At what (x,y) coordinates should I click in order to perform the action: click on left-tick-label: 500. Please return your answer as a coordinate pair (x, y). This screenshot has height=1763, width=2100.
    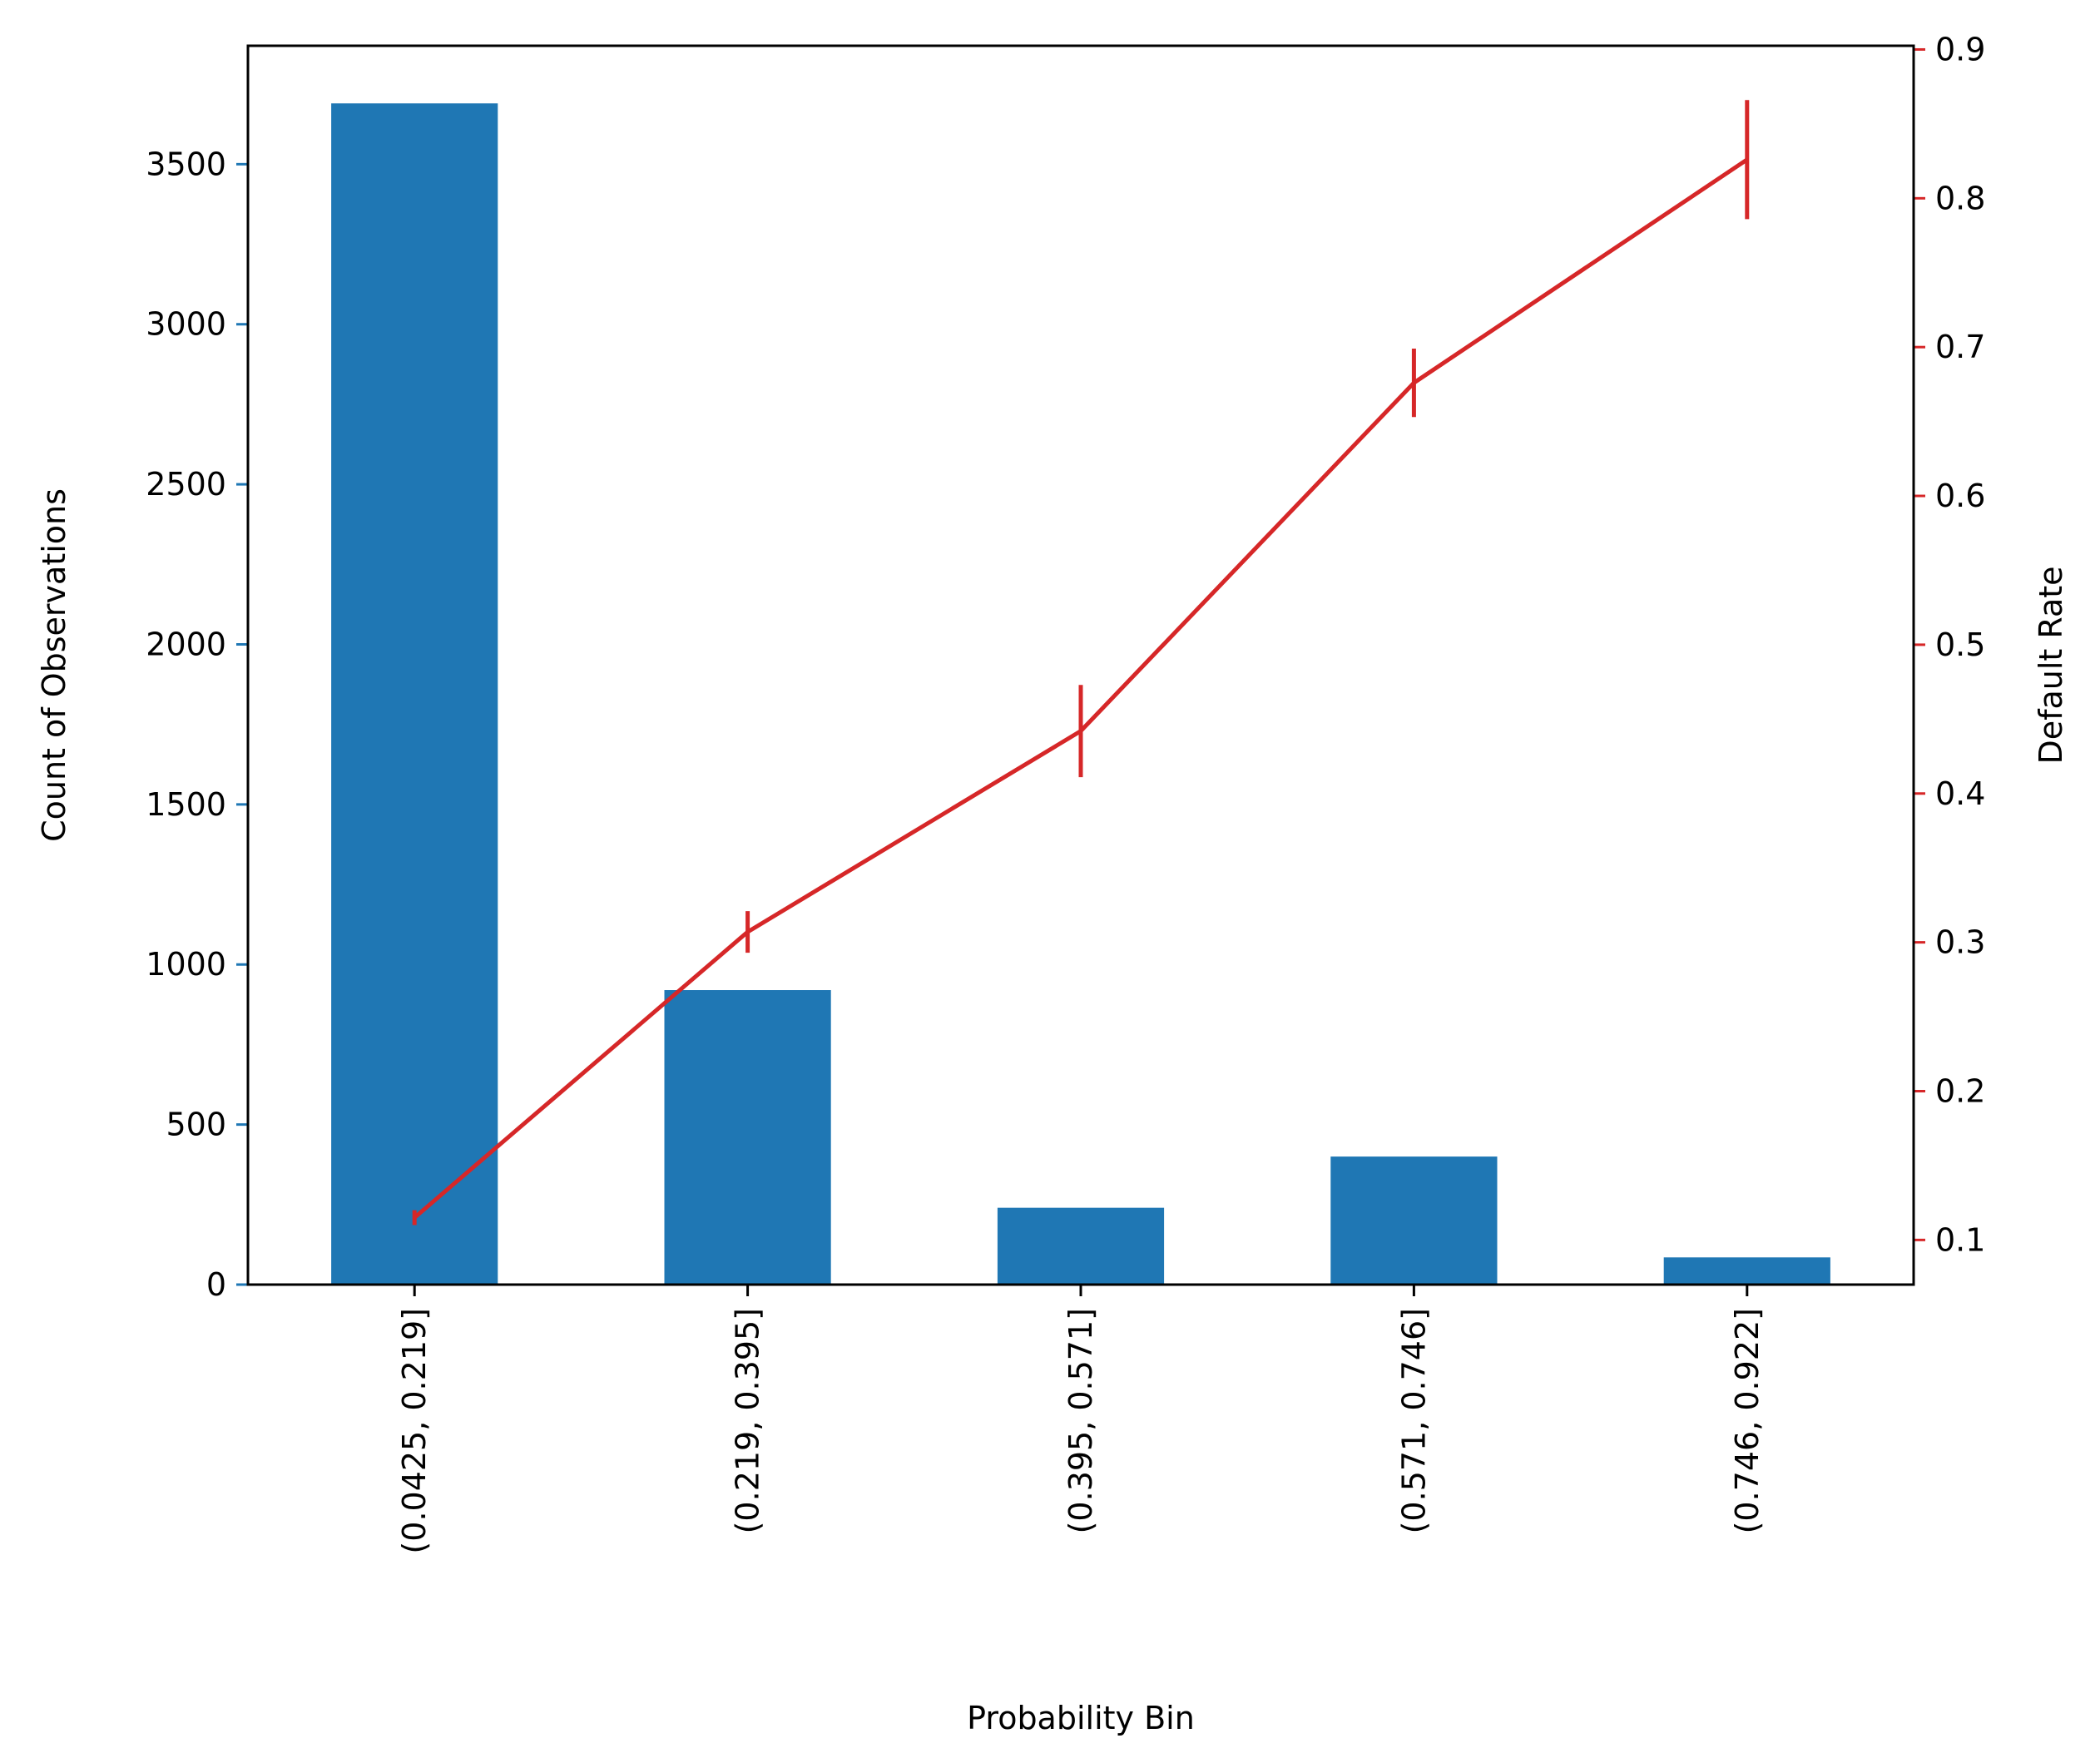
    Looking at the image, I should click on (196, 1125).